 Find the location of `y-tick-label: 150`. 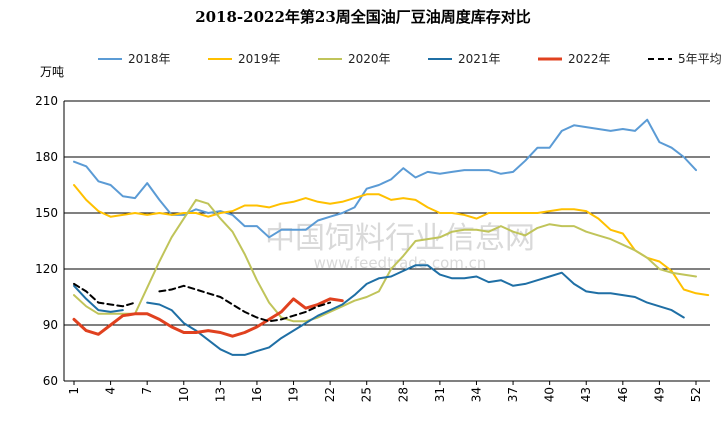

y-tick-label: 150 is located at coordinates (46, 213).